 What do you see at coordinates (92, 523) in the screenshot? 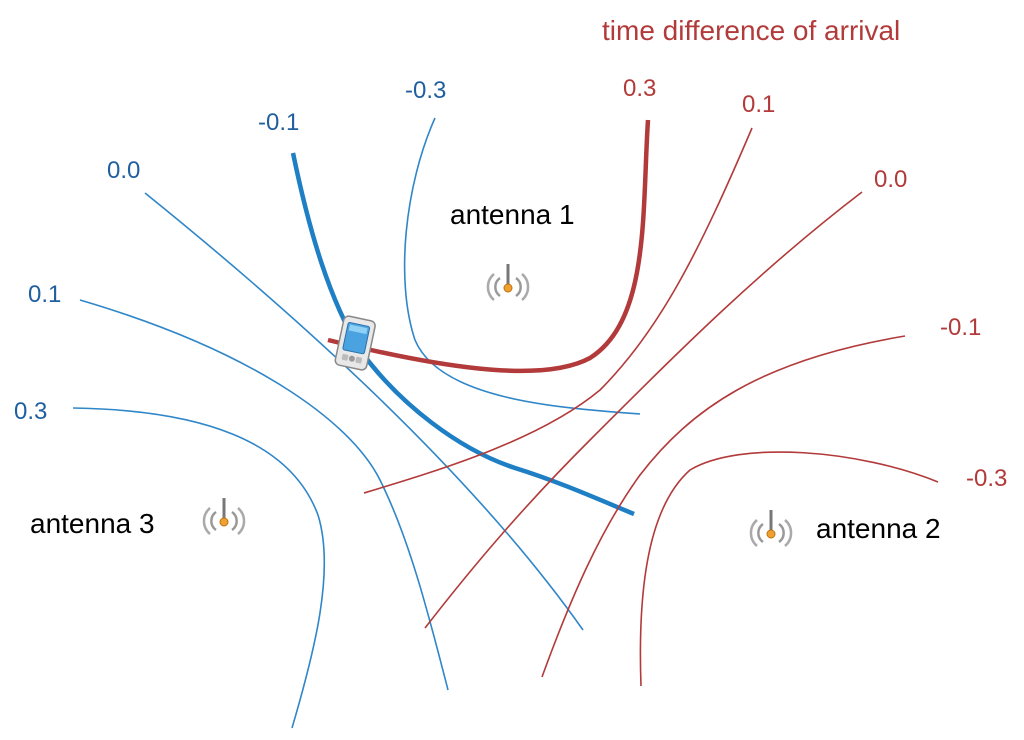
I see `antenna-3-label: antenna 3` at bounding box center [92, 523].